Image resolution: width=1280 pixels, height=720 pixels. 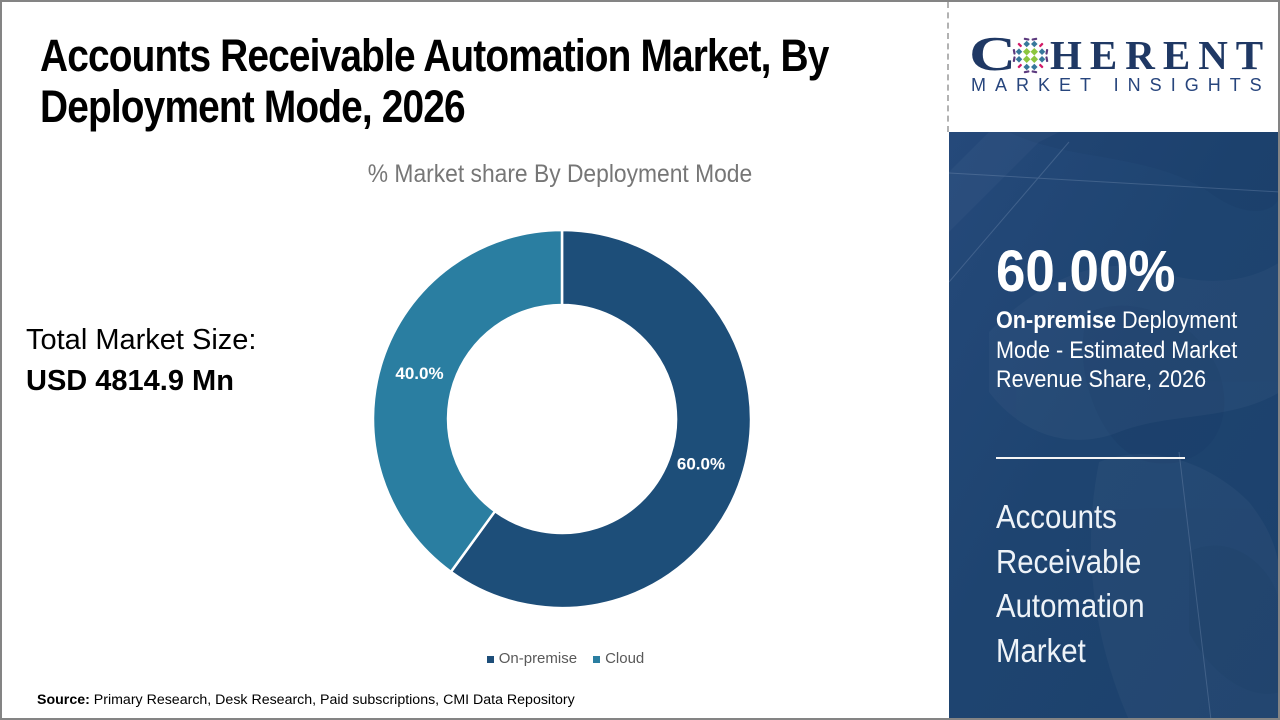 I want to click on svg-text: 40.0%, so click(x=419, y=372).